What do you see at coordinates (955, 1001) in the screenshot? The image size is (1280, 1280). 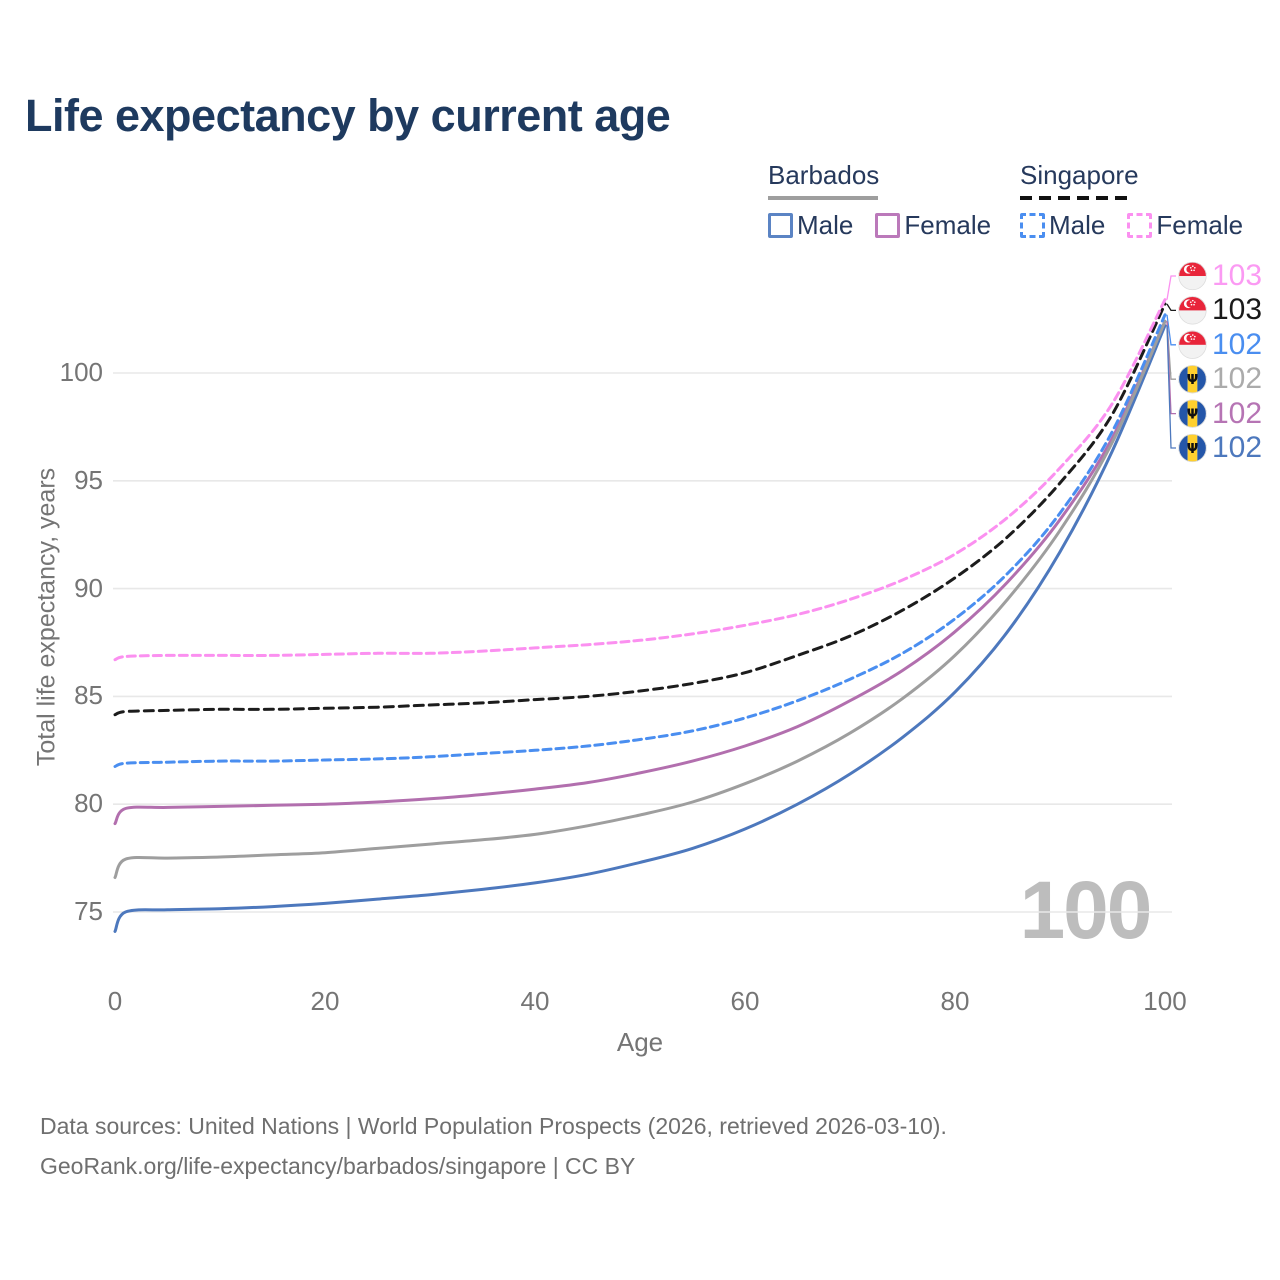 I see `x-tick-label: 80` at bounding box center [955, 1001].